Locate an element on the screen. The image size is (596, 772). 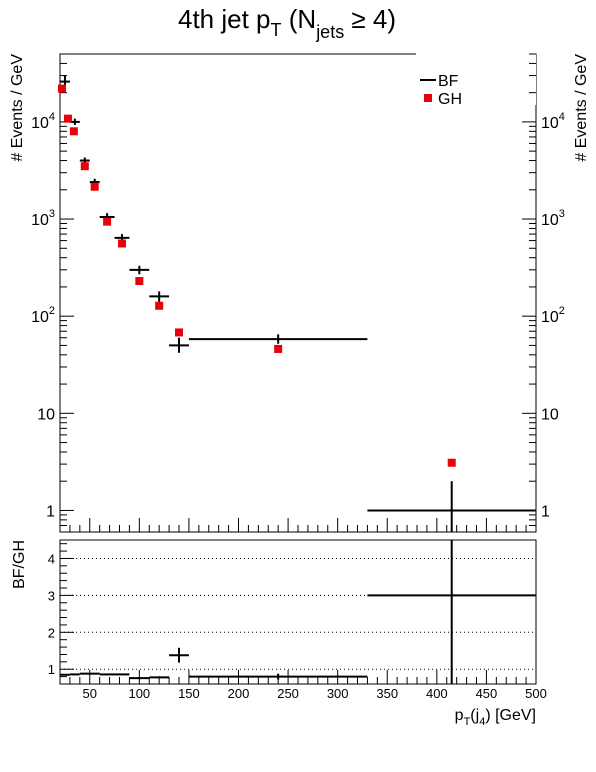
xlabel-end: ) [GeV] is located at coordinates (510, 715).